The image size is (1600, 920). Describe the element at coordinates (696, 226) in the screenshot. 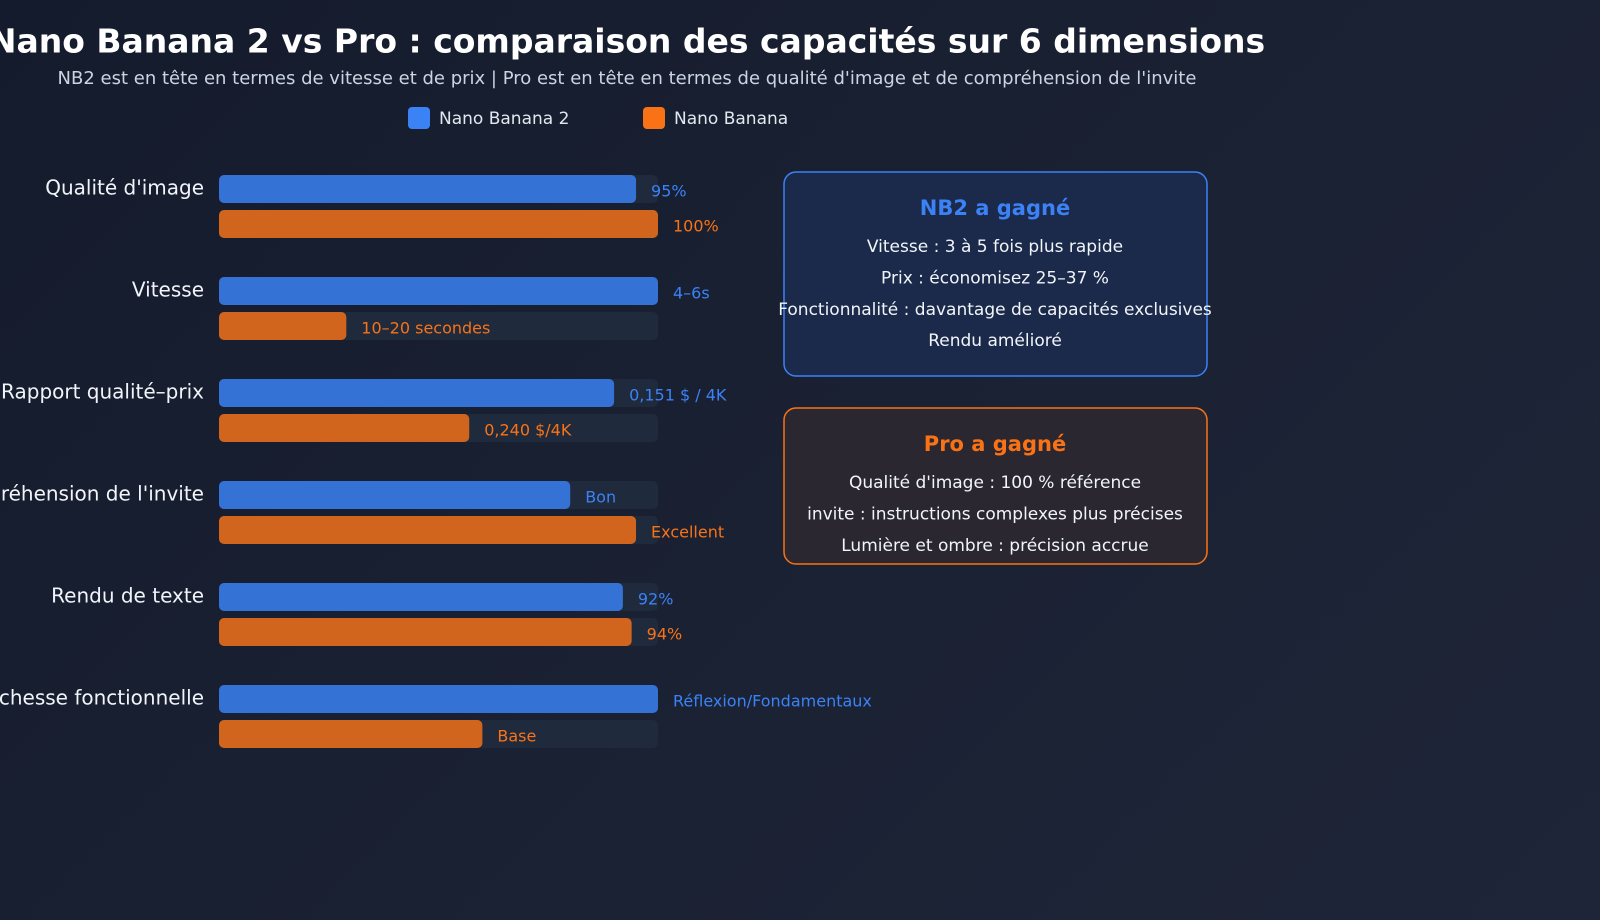

I see `value-label: 100%` at that location.